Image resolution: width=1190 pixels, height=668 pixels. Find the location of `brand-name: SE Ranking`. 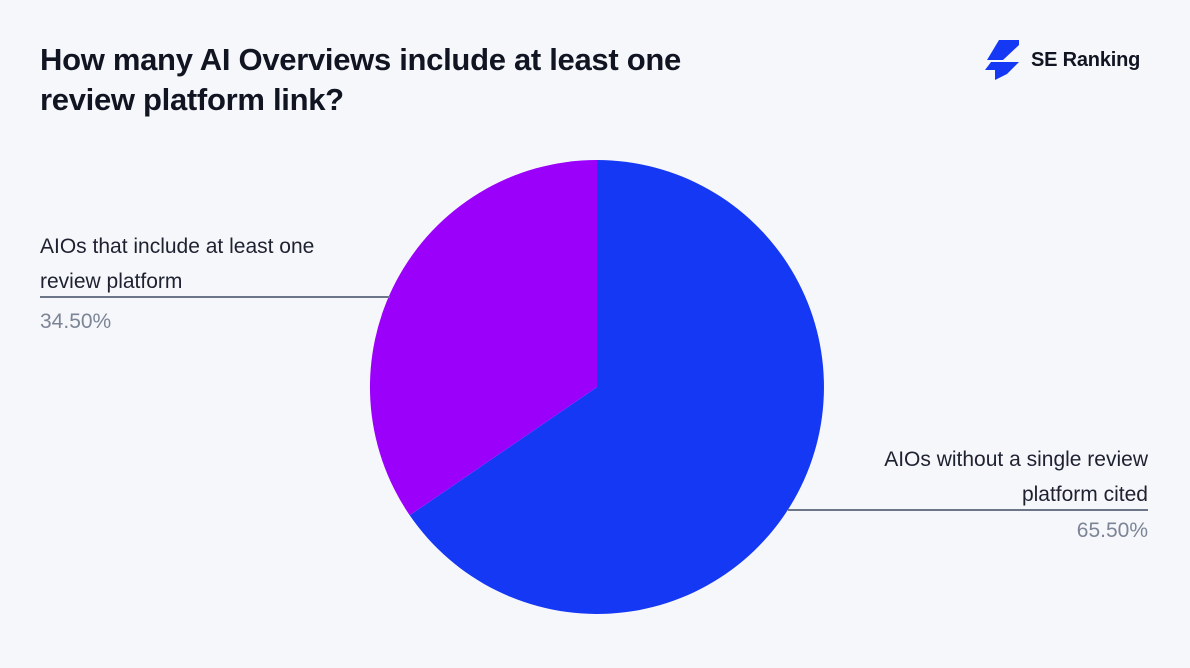

brand-name: SE Ranking is located at coordinates (1086, 59).